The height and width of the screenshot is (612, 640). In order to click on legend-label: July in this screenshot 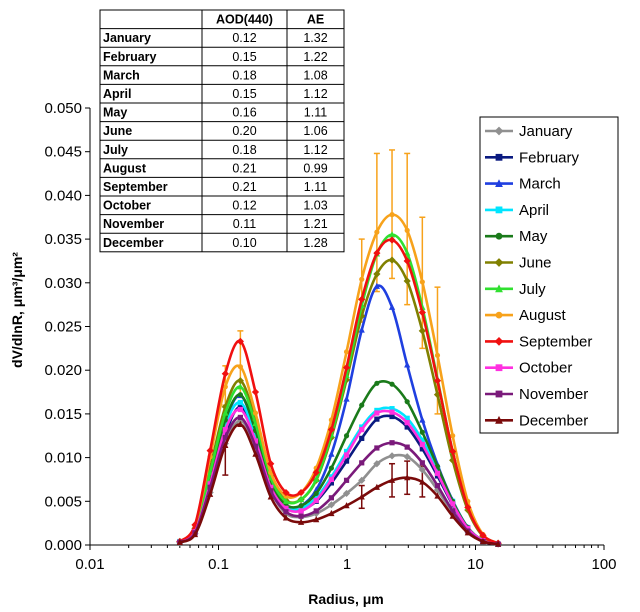, I will do `click(532, 289)`.